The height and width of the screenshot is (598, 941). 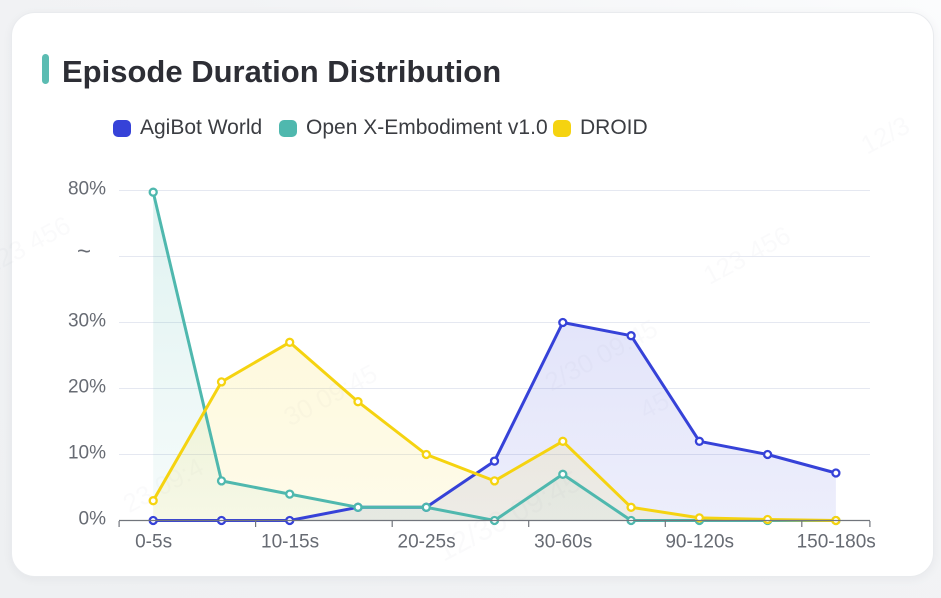 I want to click on svg-text: 0%, so click(x=93, y=518).